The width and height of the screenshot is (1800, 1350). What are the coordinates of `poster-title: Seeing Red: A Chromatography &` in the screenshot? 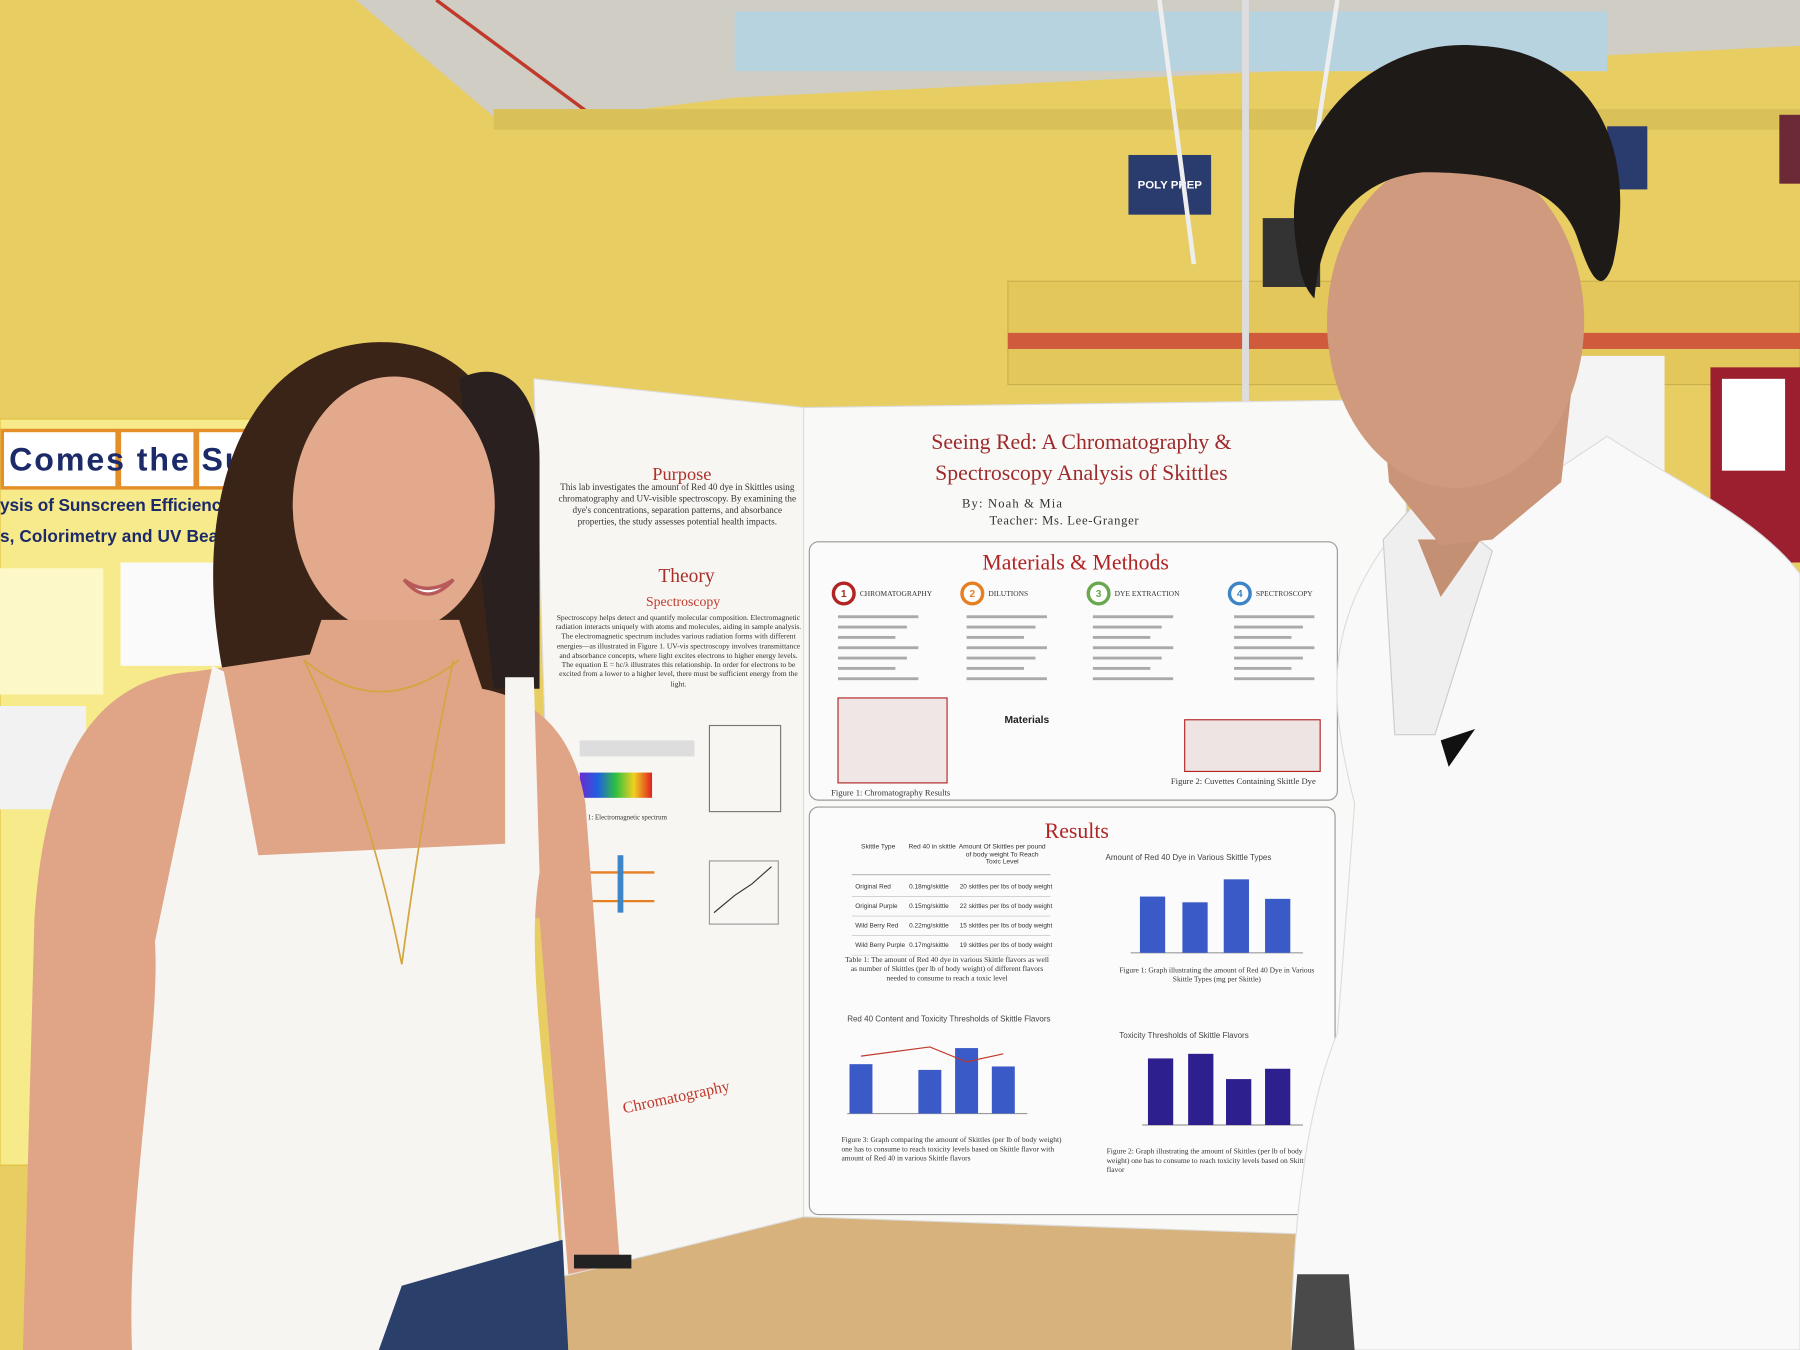 It's located at (1081, 442).